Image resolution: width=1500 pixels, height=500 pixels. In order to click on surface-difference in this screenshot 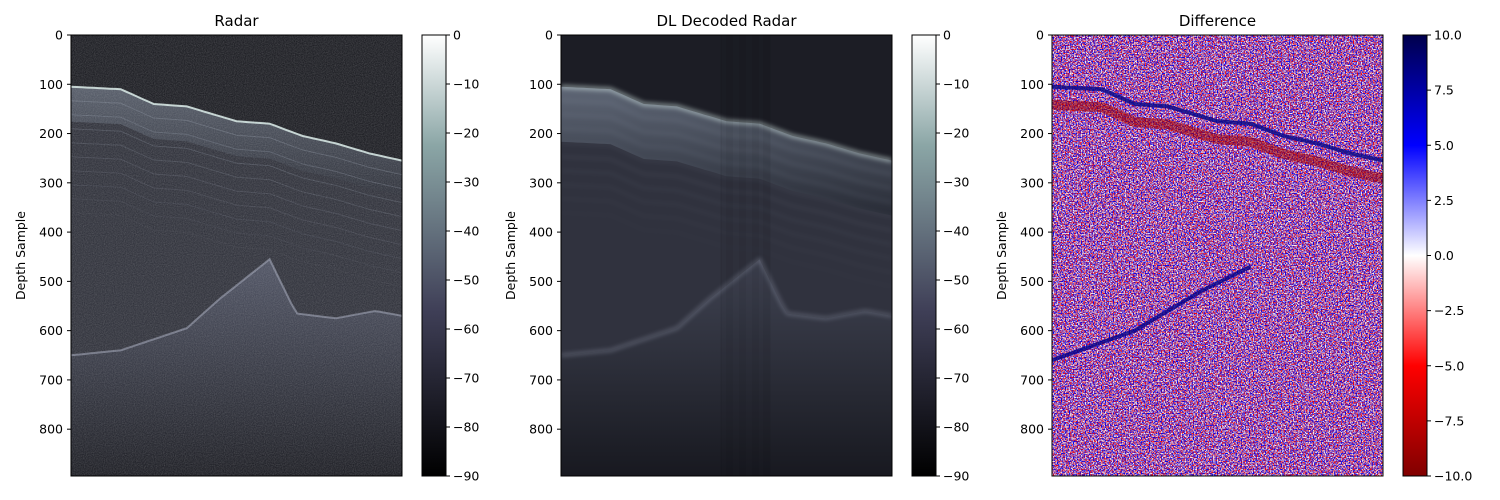, I will do `click(1217, 123)`.